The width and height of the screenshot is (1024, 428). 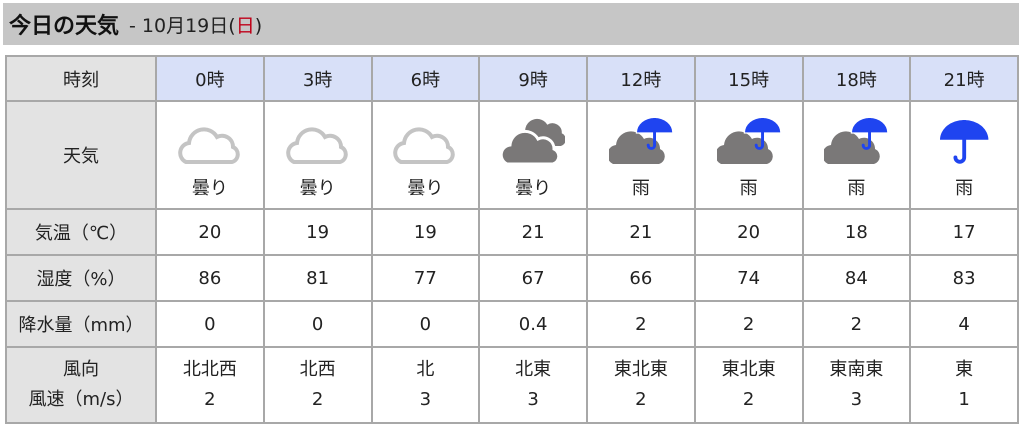 What do you see at coordinates (209, 369) in the screenshot?
I see `wind-dir: 北北西` at bounding box center [209, 369].